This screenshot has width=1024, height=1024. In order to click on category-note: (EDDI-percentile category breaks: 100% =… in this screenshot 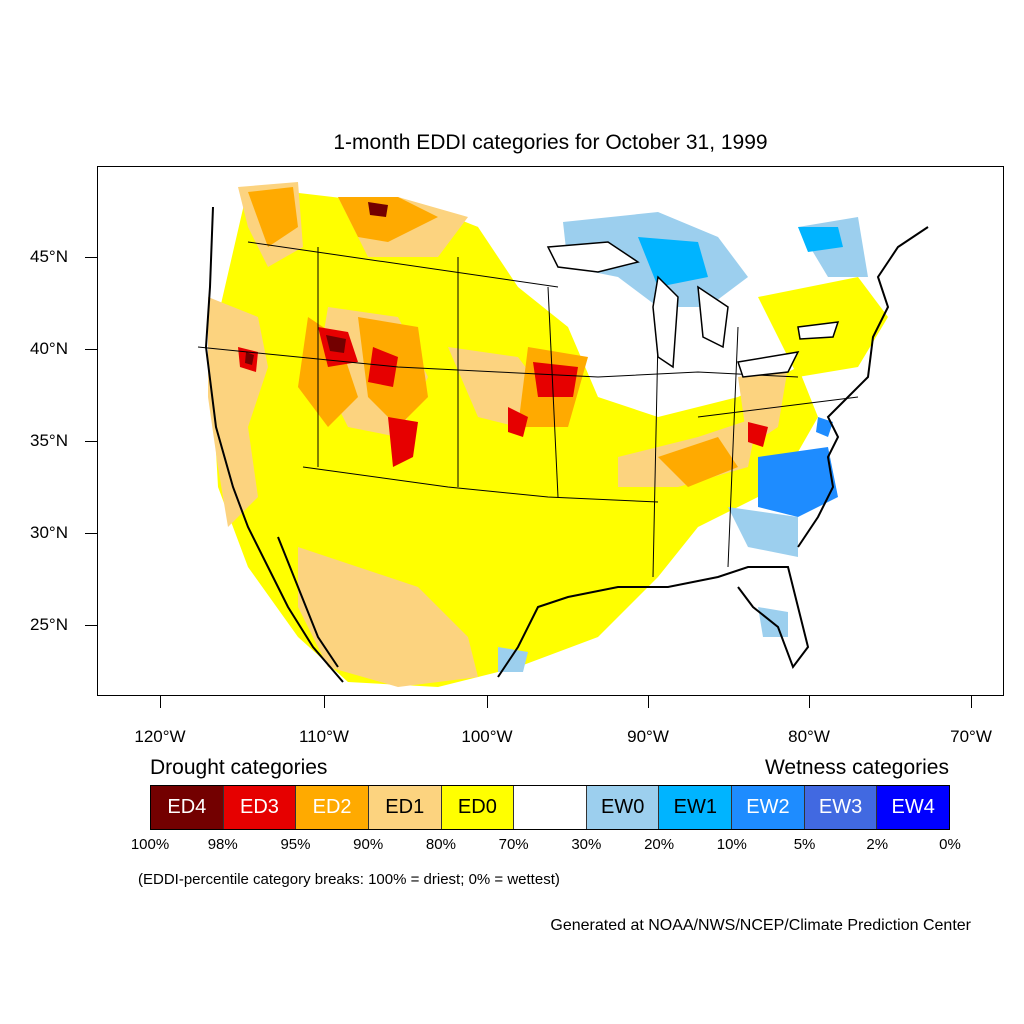, I will do `click(349, 879)`.